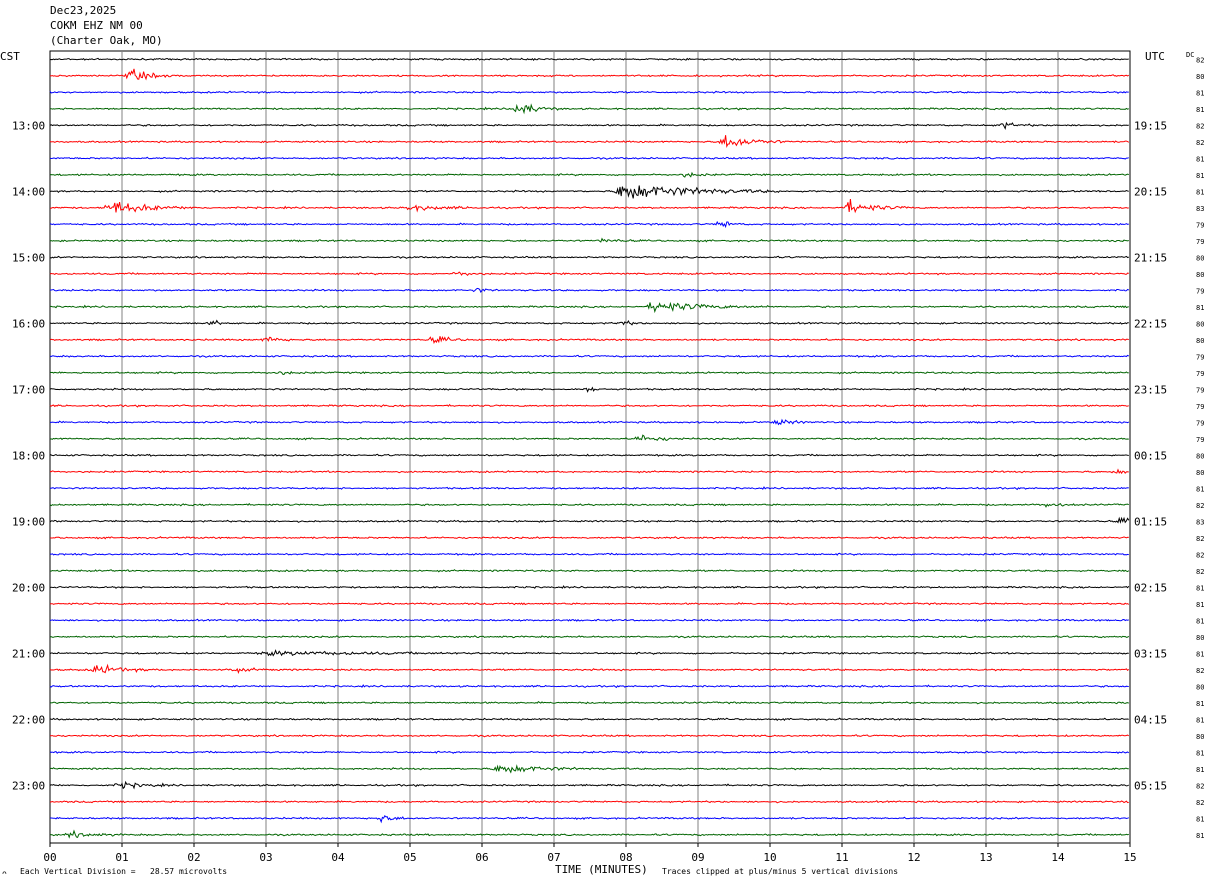 The height and width of the screenshot is (886, 1210). Describe the element at coordinates (1150, 719) in the screenshot. I see `utc-hour-label: 04:15` at that location.